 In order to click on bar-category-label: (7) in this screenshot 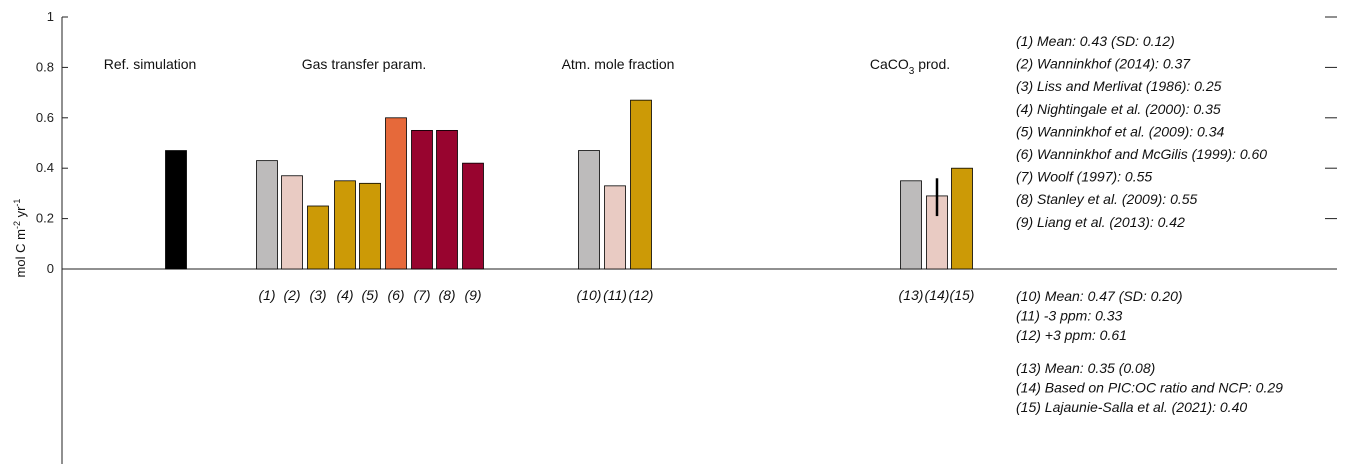, I will do `click(421, 295)`.